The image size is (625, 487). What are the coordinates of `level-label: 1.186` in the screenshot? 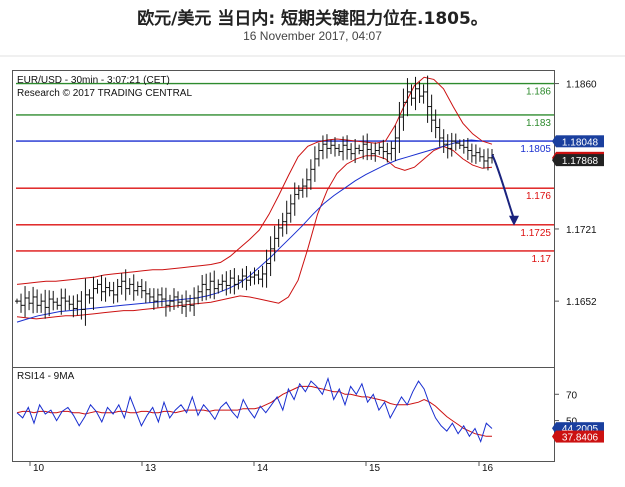 It's located at (538, 92).